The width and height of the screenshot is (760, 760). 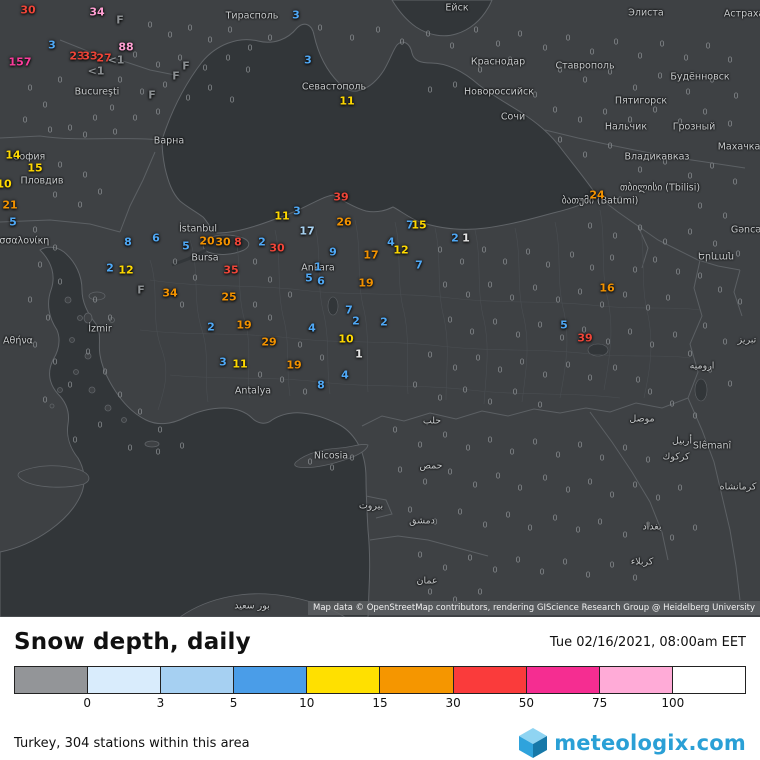 I want to click on scale-tick-label: 0, so click(x=87, y=703).